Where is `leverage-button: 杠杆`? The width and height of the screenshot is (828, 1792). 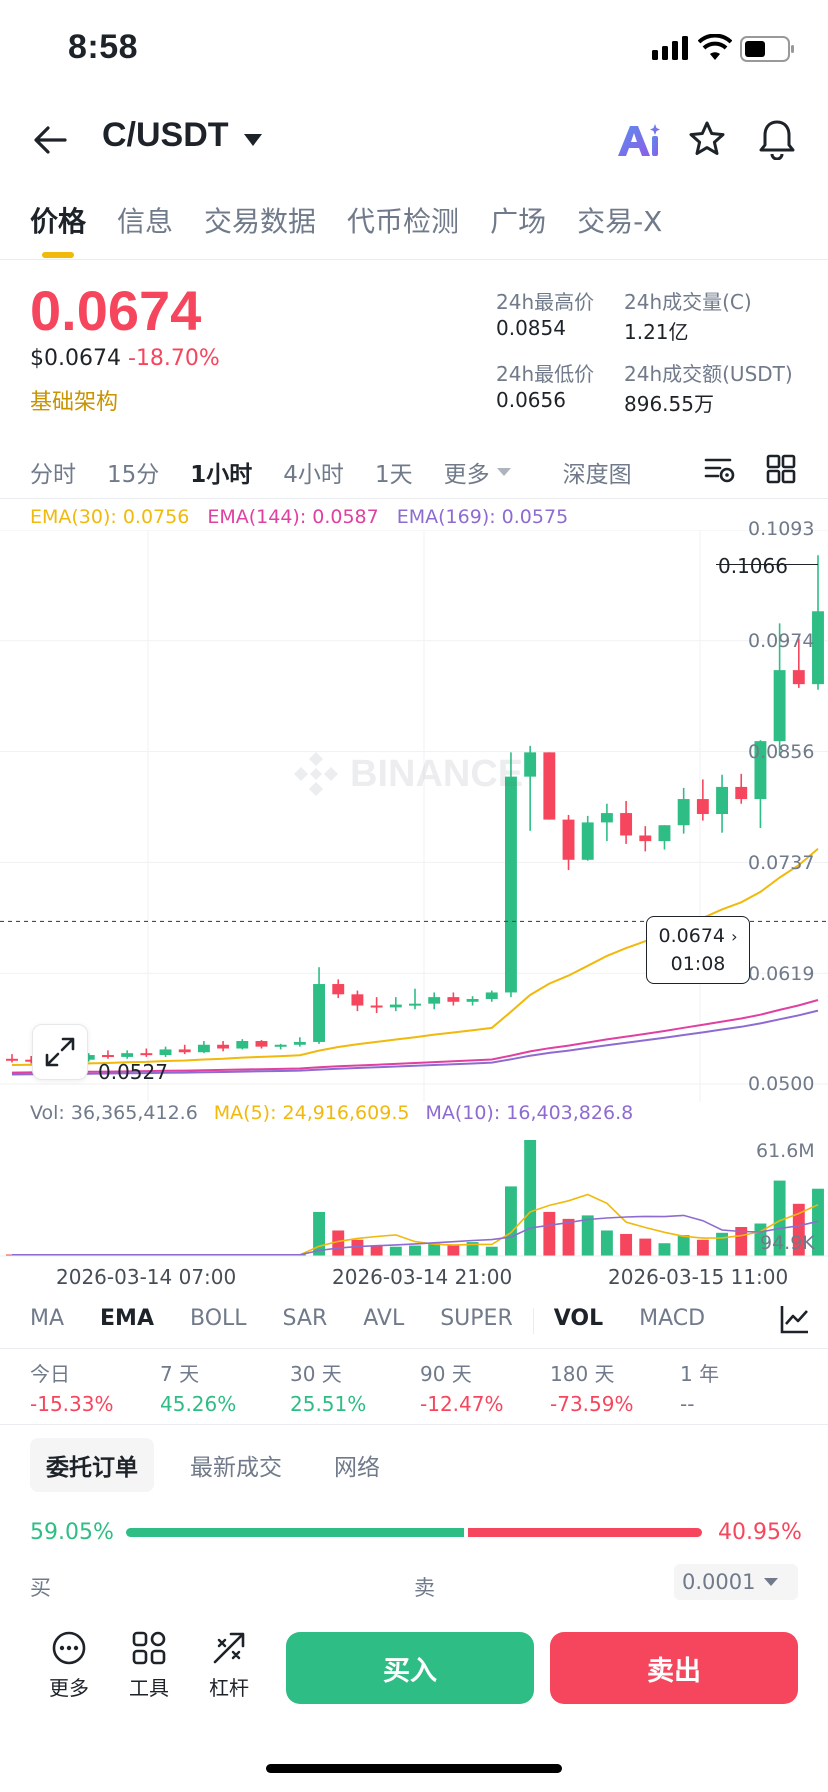 leverage-button: 杠杆 is located at coordinates (229, 1665).